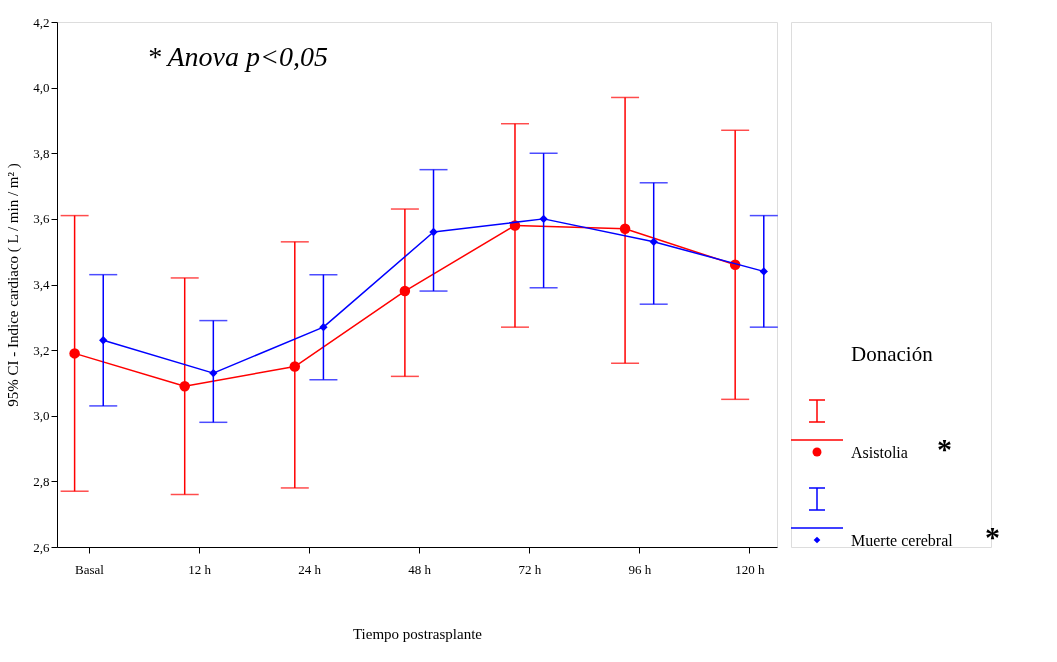 The height and width of the screenshot is (662, 1057). What do you see at coordinates (892, 354) in the screenshot?
I see `legend-title: Donación` at bounding box center [892, 354].